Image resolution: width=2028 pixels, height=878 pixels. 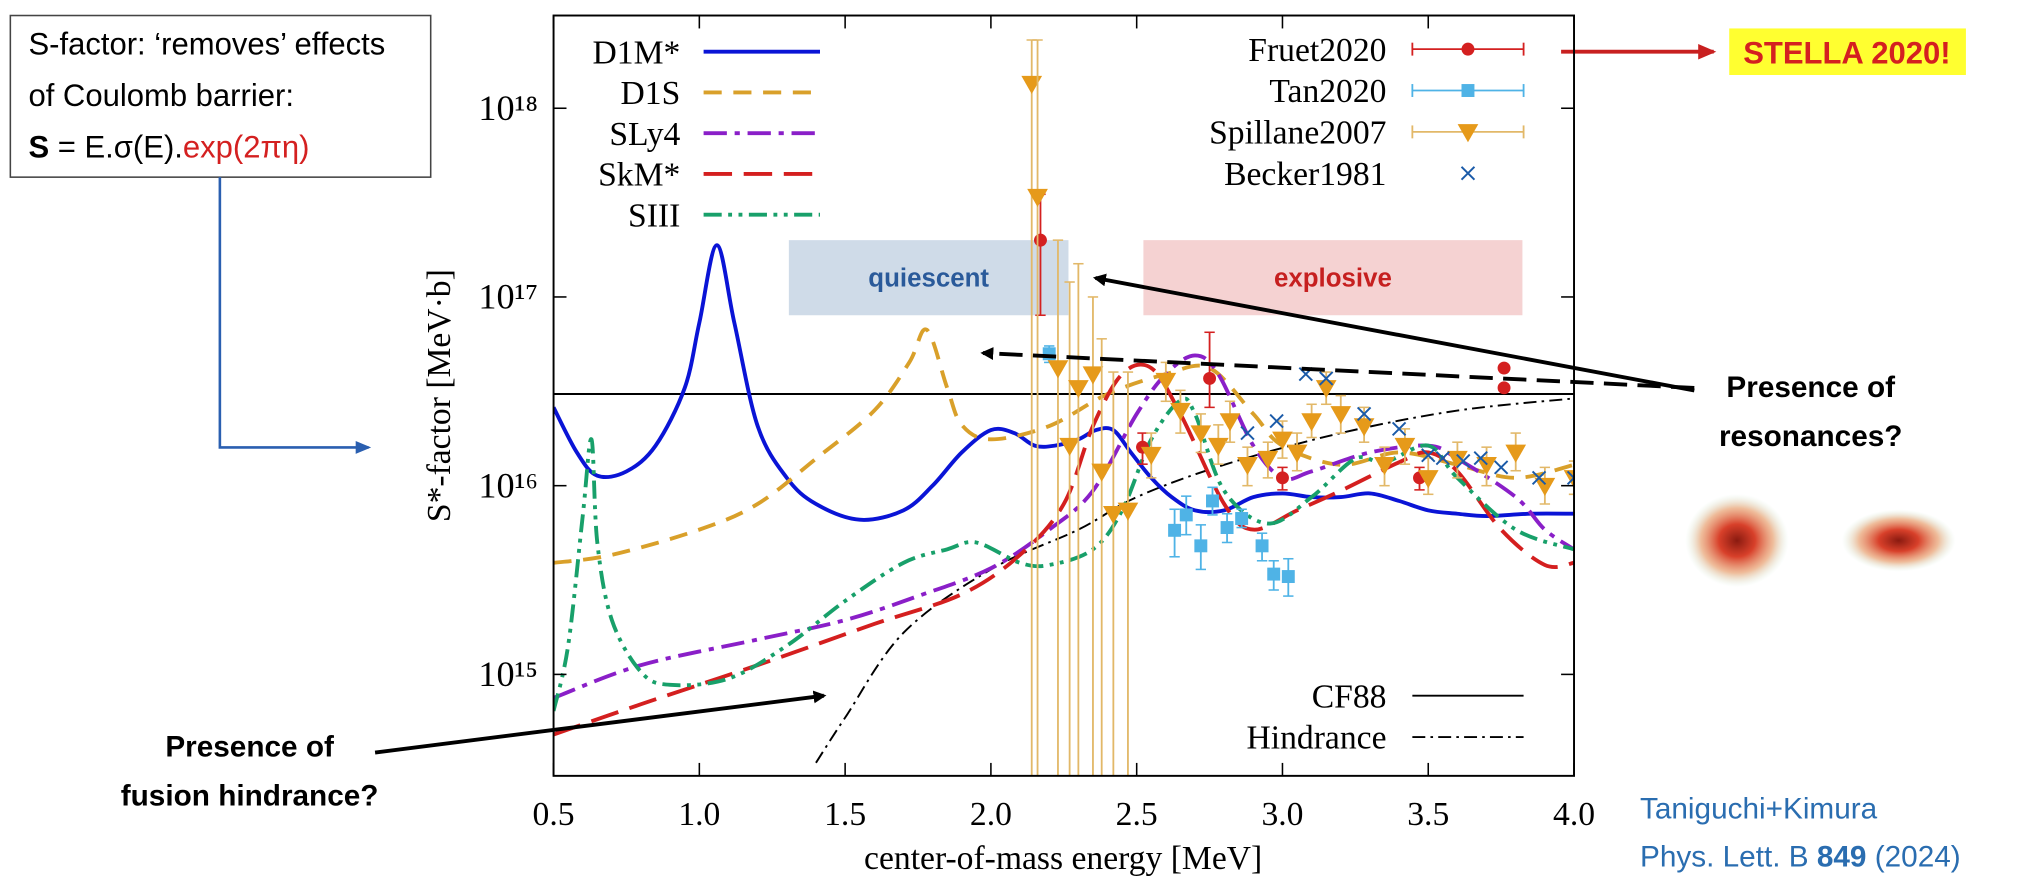 What do you see at coordinates (1842, 856) in the screenshot?
I see `volume: 849` at bounding box center [1842, 856].